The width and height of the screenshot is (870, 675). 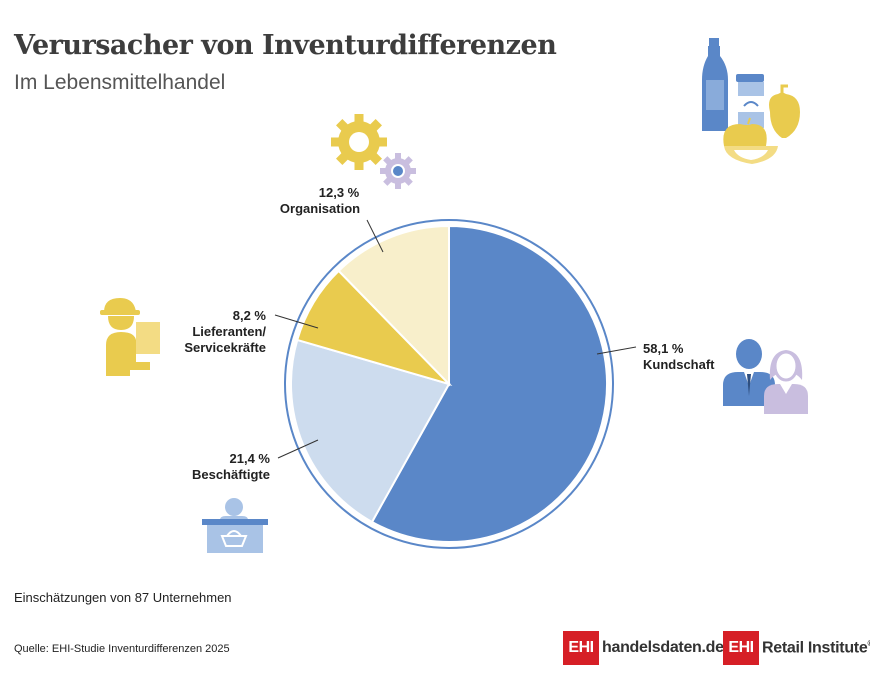 I want to click on cashier-icon, so click(x=235, y=525).